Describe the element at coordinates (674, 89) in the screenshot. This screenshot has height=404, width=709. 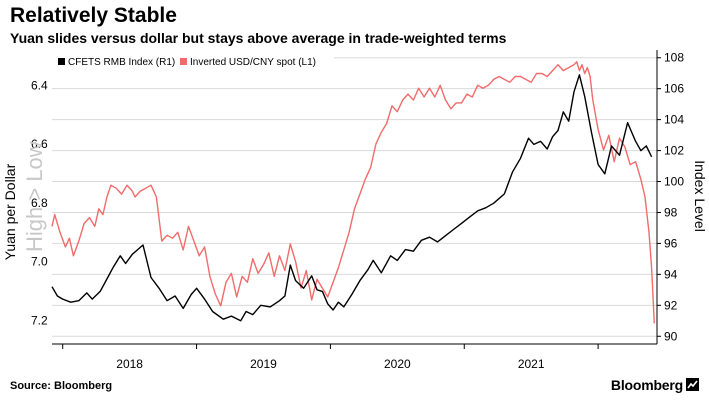
I see `right-tick-label: 106` at that location.